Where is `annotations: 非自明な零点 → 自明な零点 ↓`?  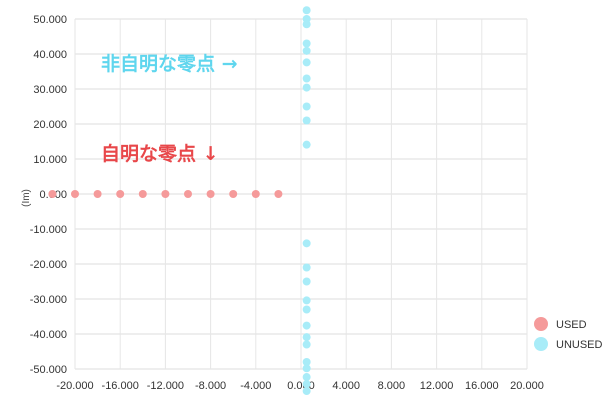 annotations: 非自明な零点 → 自明な零点 ↓ is located at coordinates (169, 108).